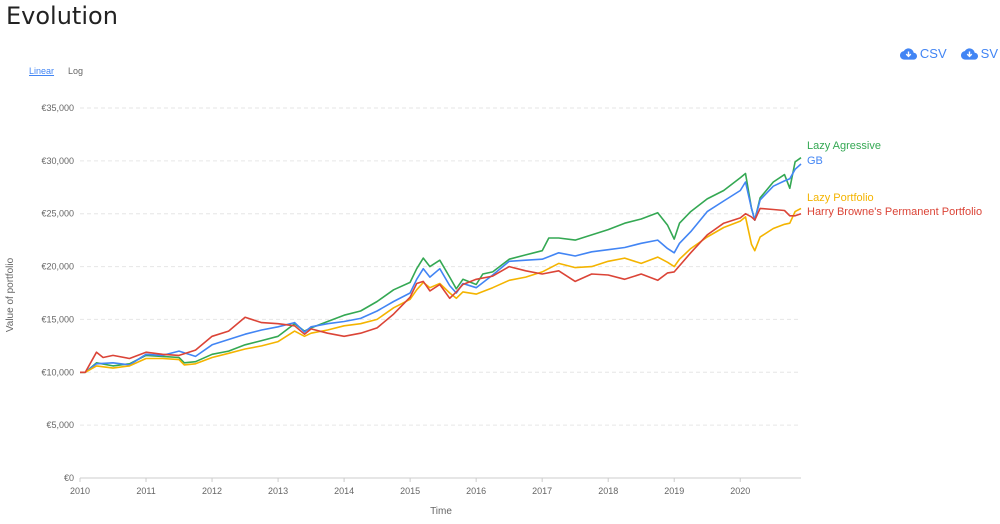 The width and height of the screenshot is (1000, 524). I want to click on y-axis-title: Value of portfolio, so click(10, 294).